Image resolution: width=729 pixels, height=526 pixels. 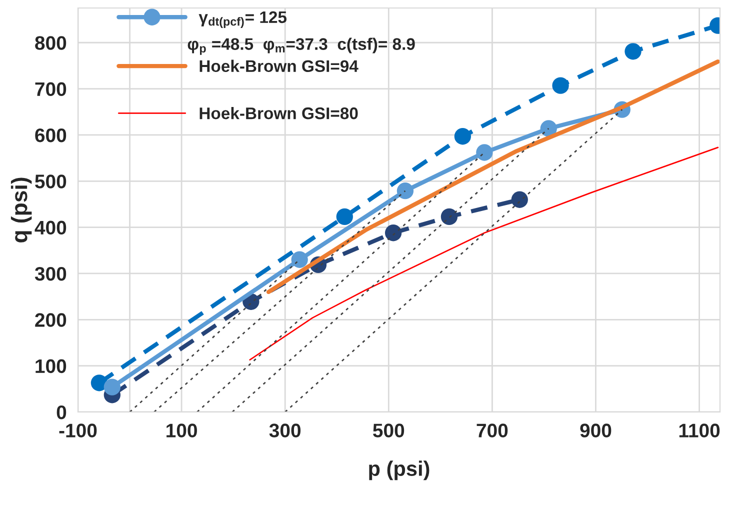 I want to click on legend-label: Hoek-Brown GSI=80, so click(x=279, y=113).